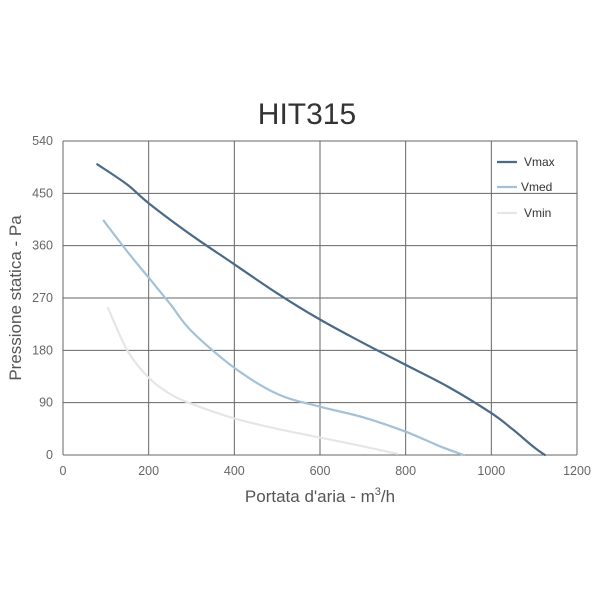 This screenshot has height=600, width=600. Describe the element at coordinates (42, 141) in the screenshot. I see `y-tick-label: 540` at that location.